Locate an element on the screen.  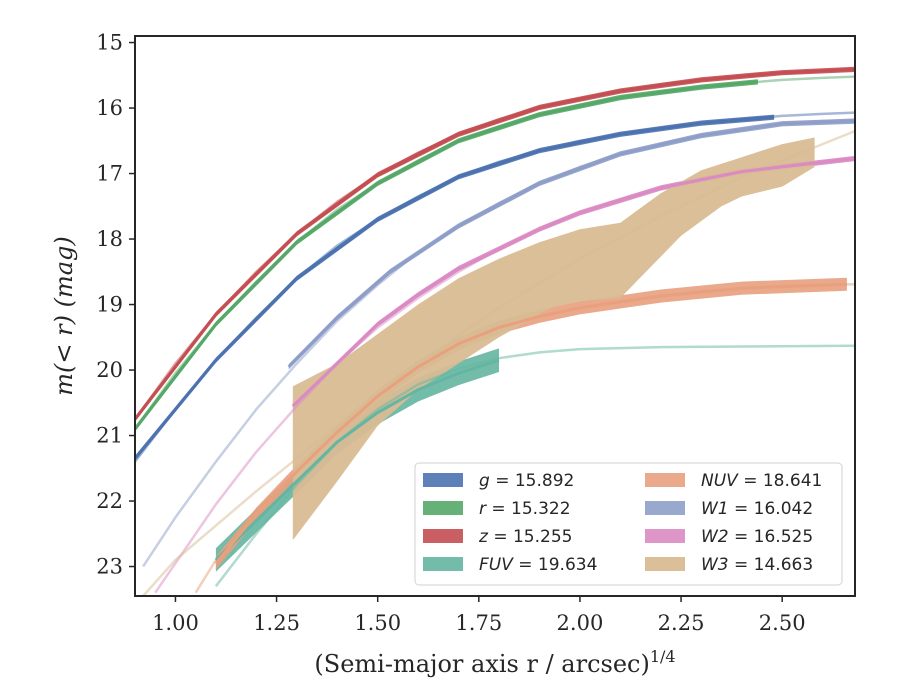
legend-label-w3: W3 = 14.663 is located at coordinates (757, 565).